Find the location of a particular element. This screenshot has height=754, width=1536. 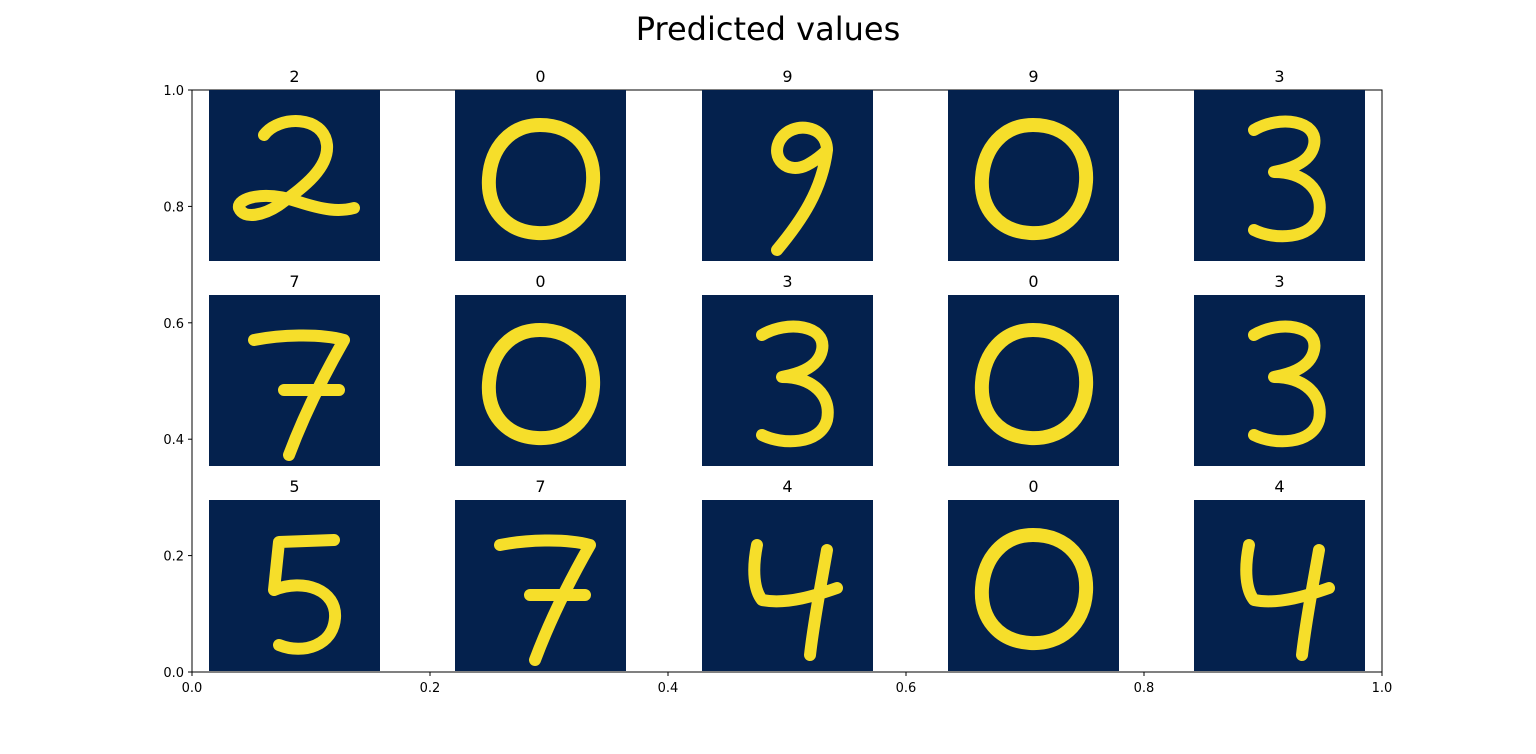

digit-panel: 2 is located at coordinates (294, 164).